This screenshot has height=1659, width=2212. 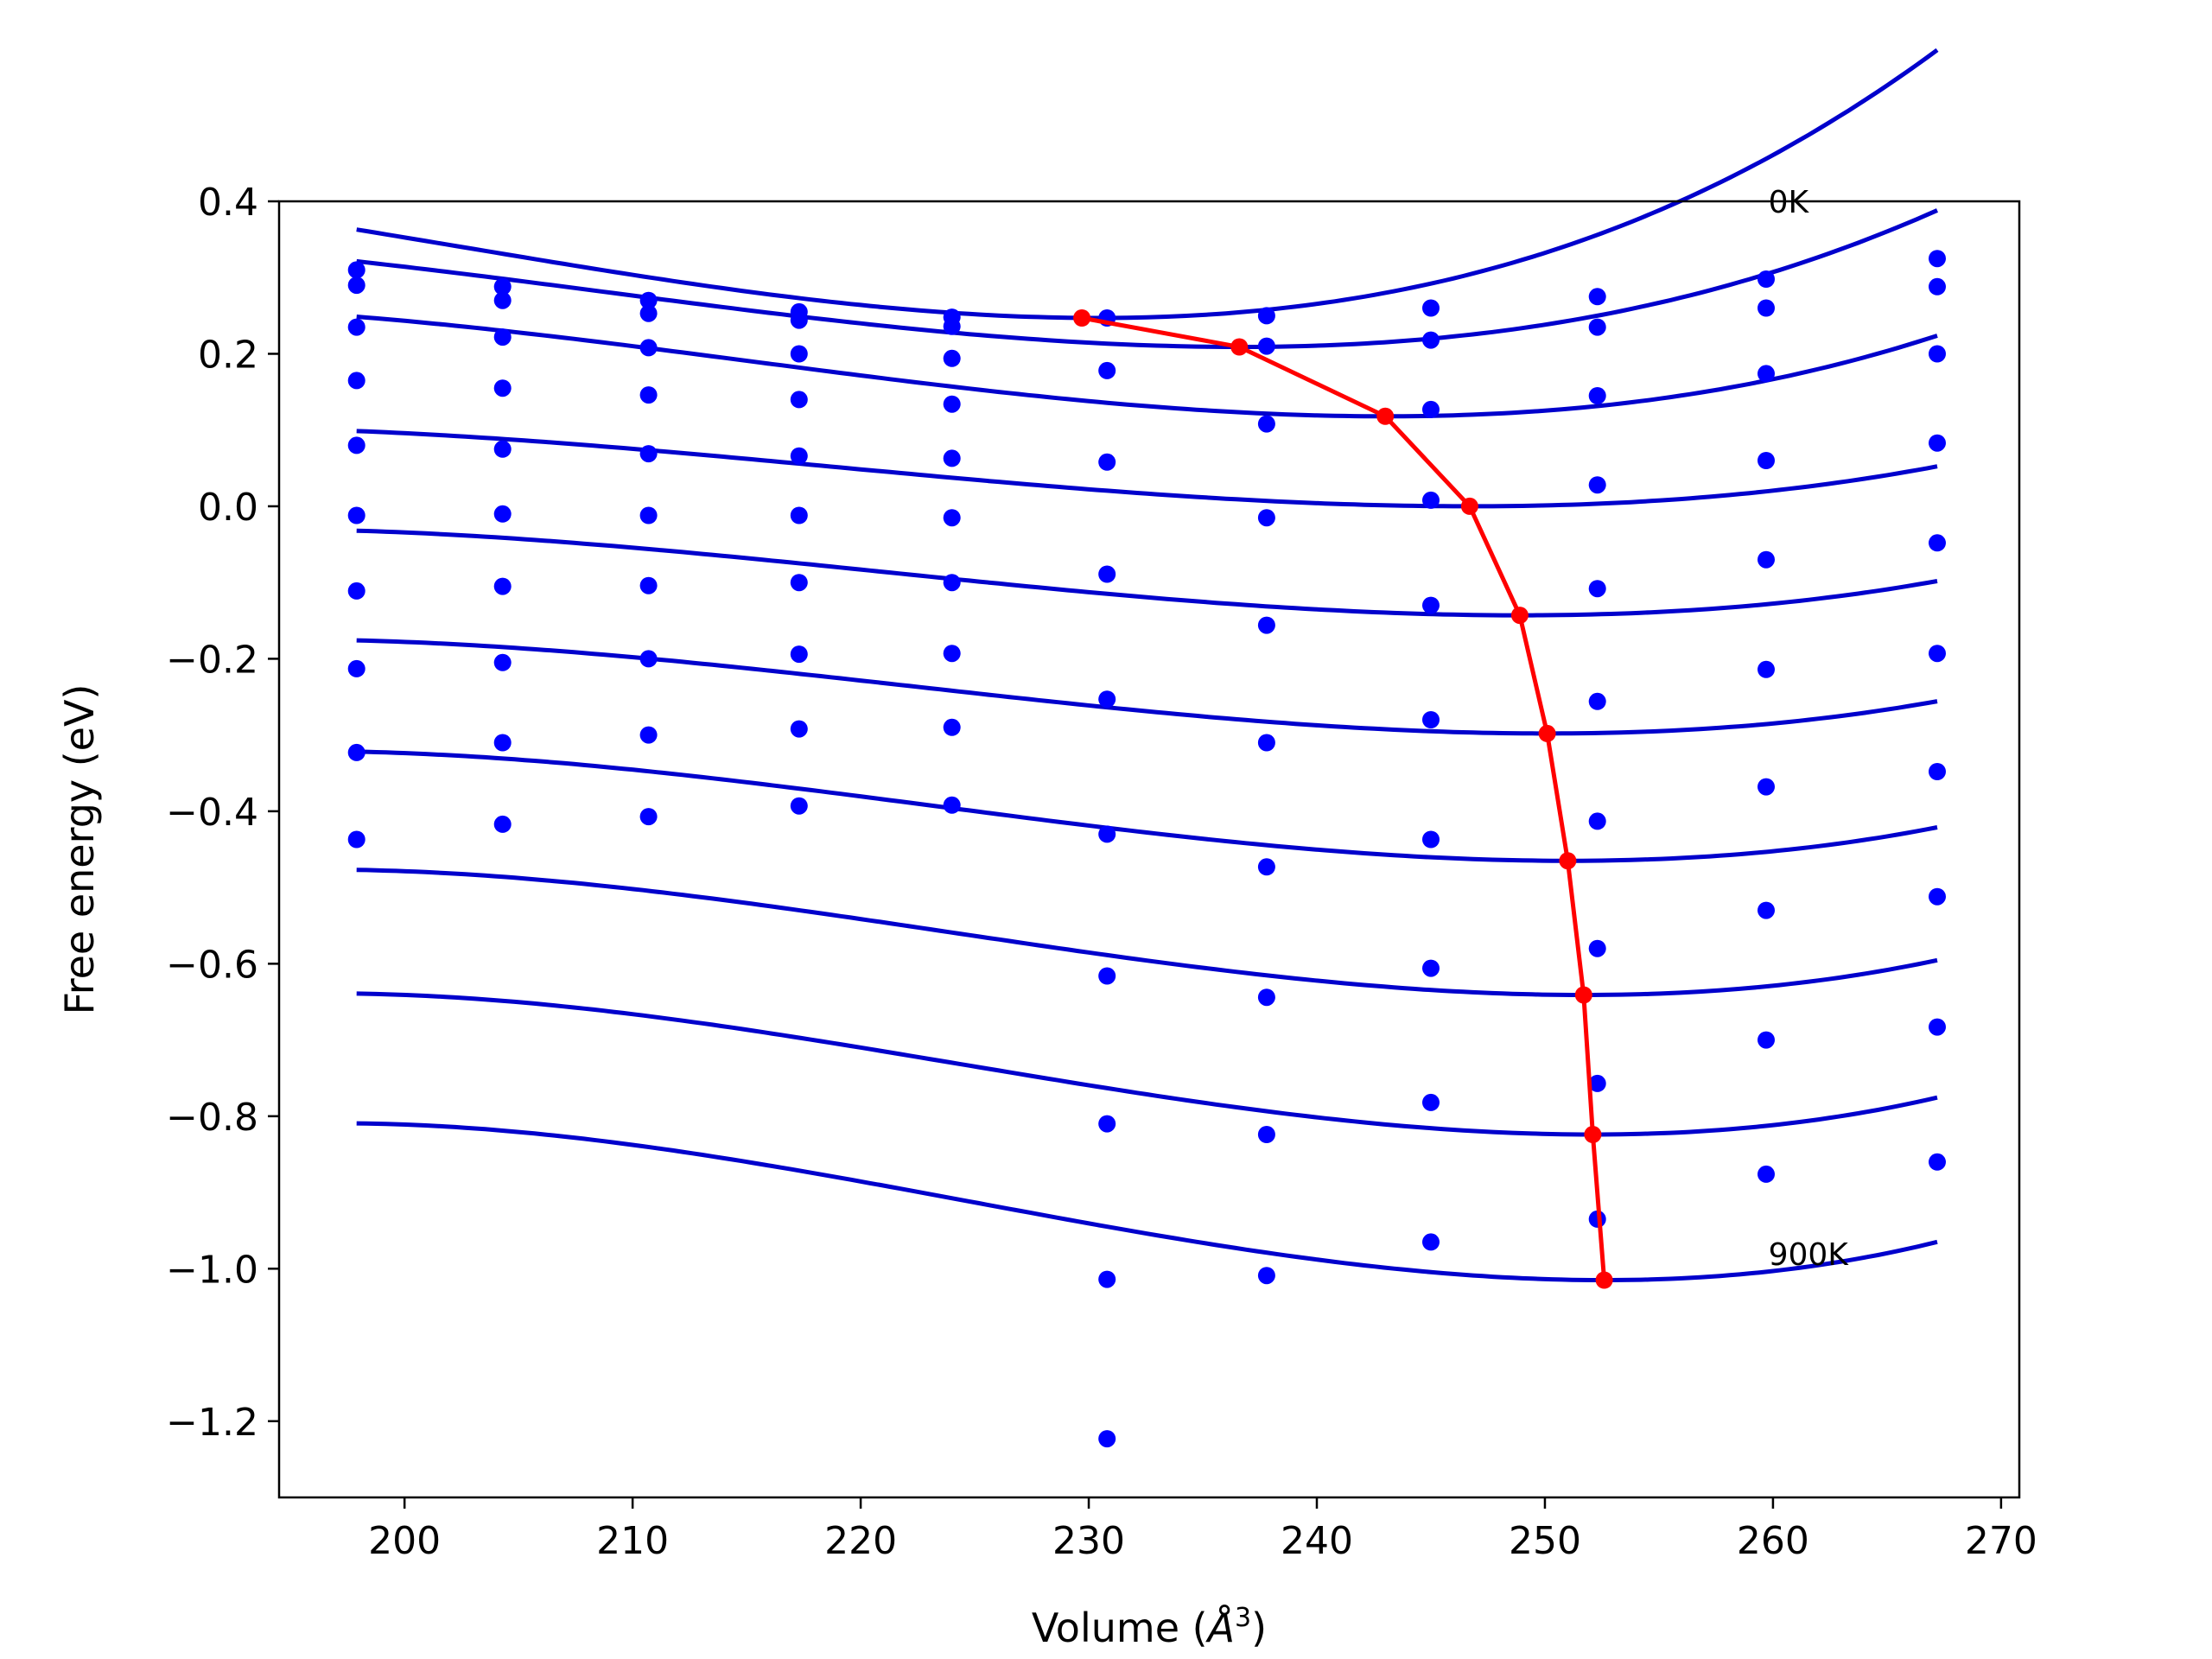 I want to click on y-tick-label: −1.0, so click(x=212, y=1270).